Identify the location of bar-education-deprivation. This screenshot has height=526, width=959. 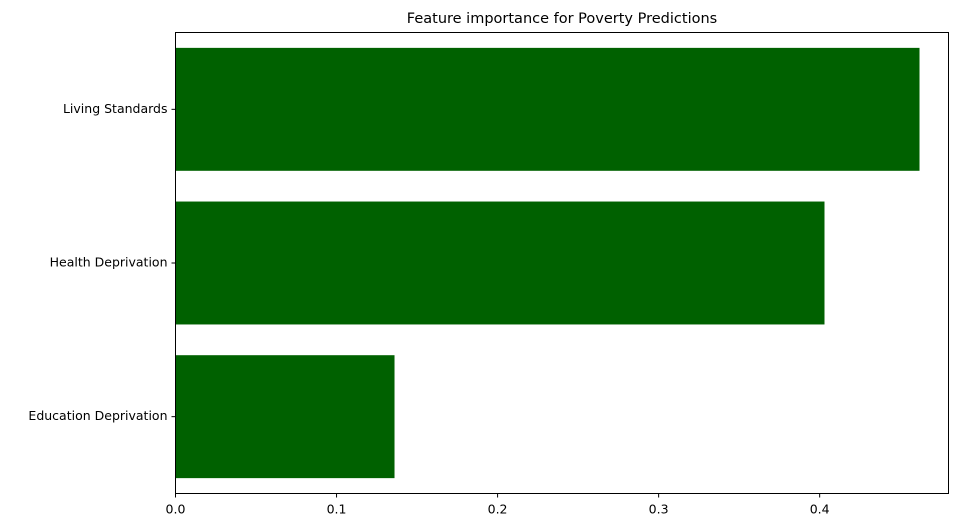
(285, 417).